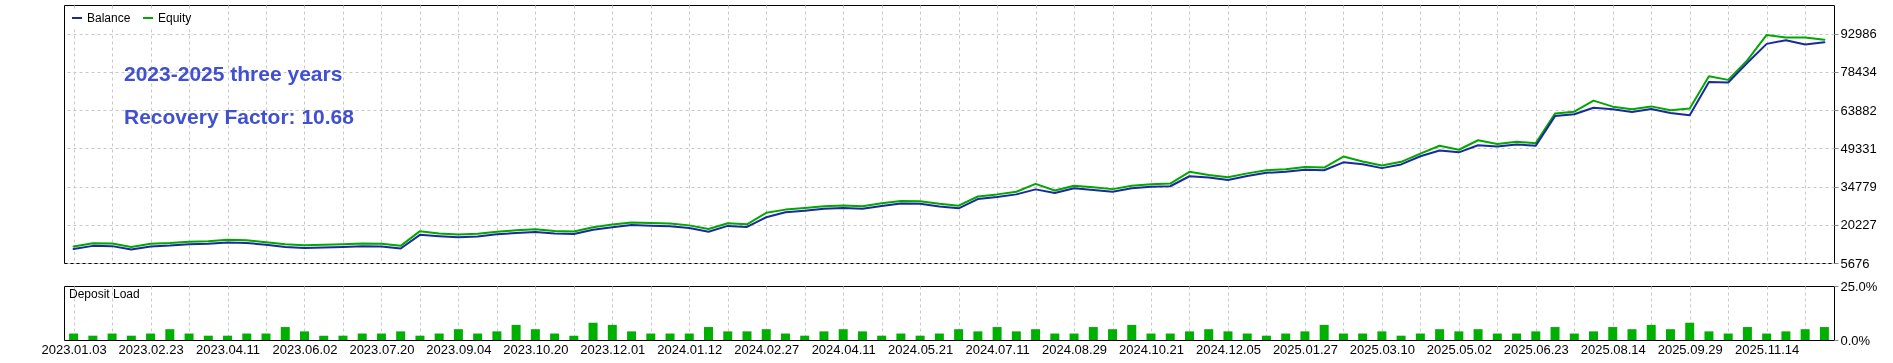 The height and width of the screenshot is (363, 1893). I want to click on x-tick-label: 2023.10.20, so click(536, 349).